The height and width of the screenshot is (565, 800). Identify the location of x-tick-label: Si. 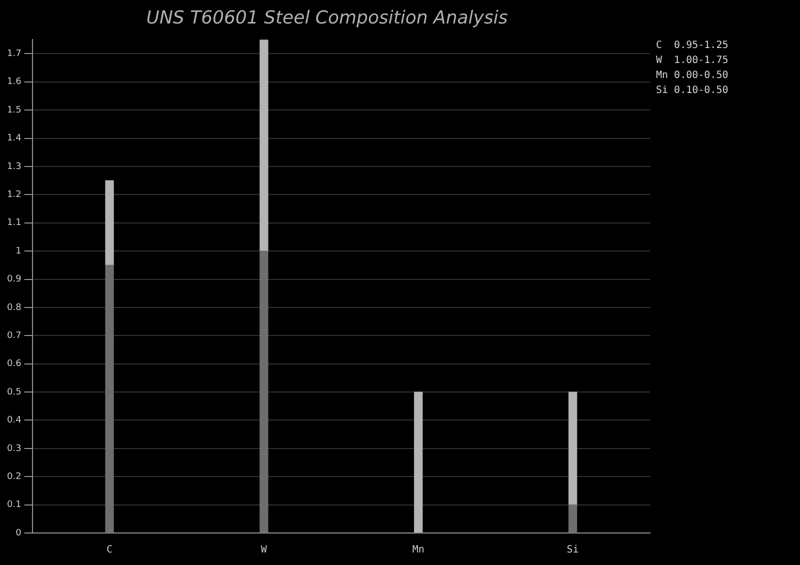
(572, 550).